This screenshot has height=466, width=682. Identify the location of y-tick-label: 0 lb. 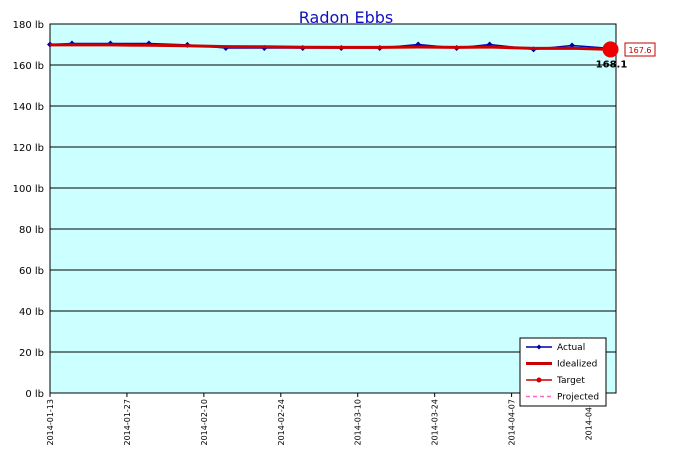
(34, 394).